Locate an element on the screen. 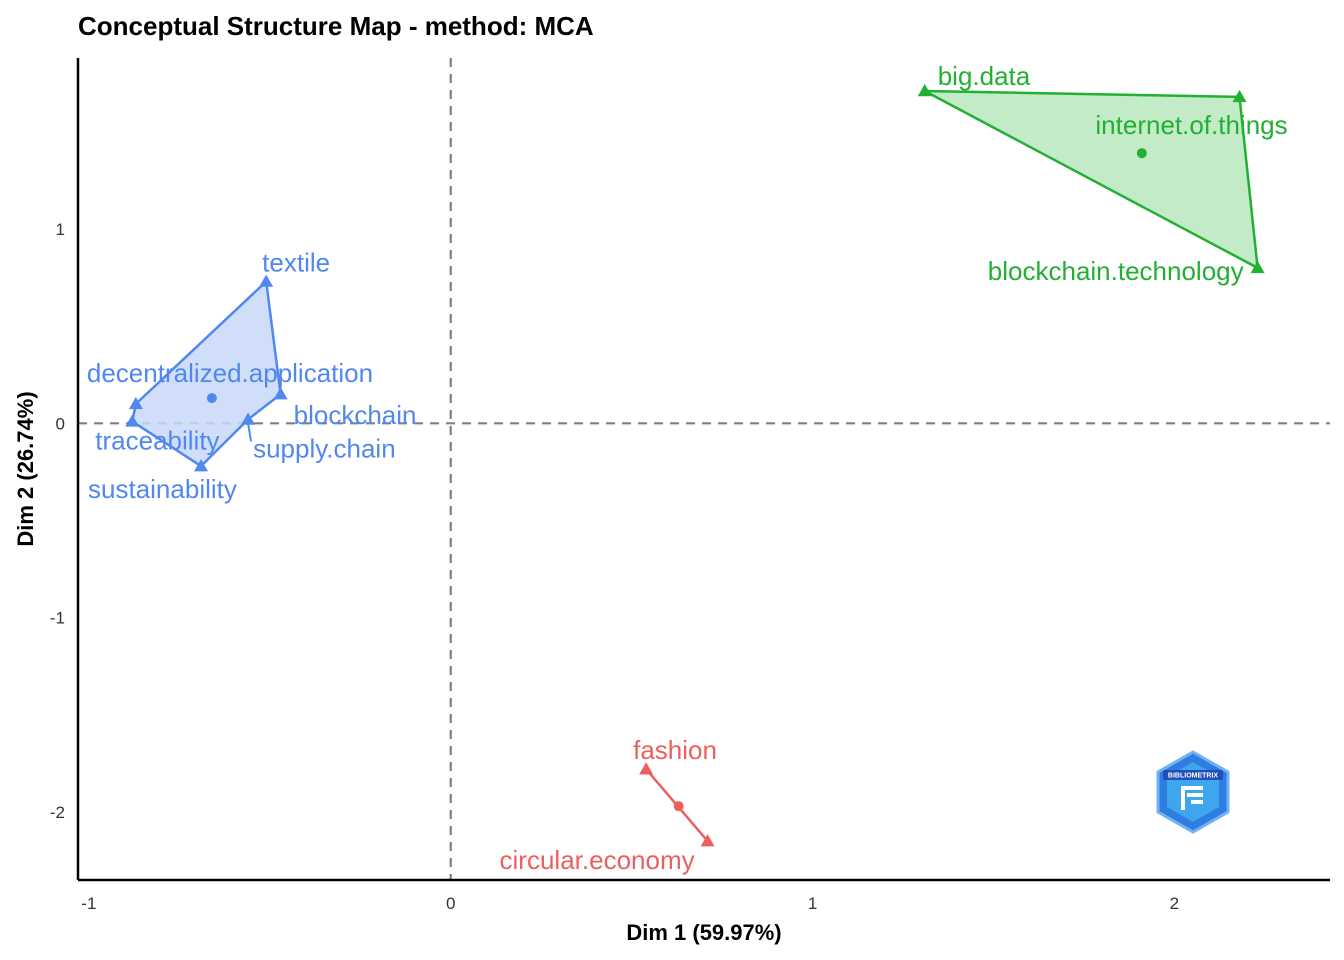 The image size is (1344, 960). label-decentralized-application: decentralized.application is located at coordinates (230, 373).